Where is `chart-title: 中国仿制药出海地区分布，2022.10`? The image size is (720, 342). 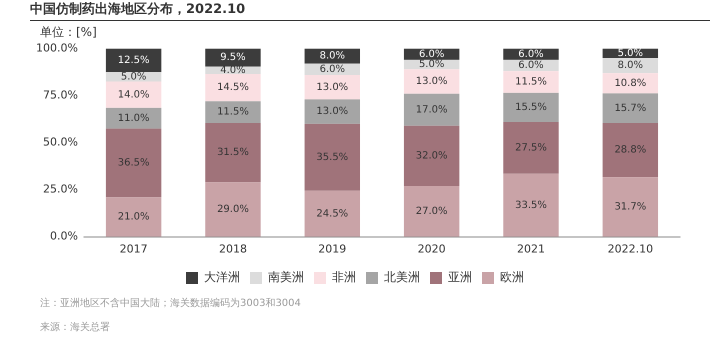
chart-title: 中国仿制药出海地区分布，2022.10 is located at coordinates (370, 10).